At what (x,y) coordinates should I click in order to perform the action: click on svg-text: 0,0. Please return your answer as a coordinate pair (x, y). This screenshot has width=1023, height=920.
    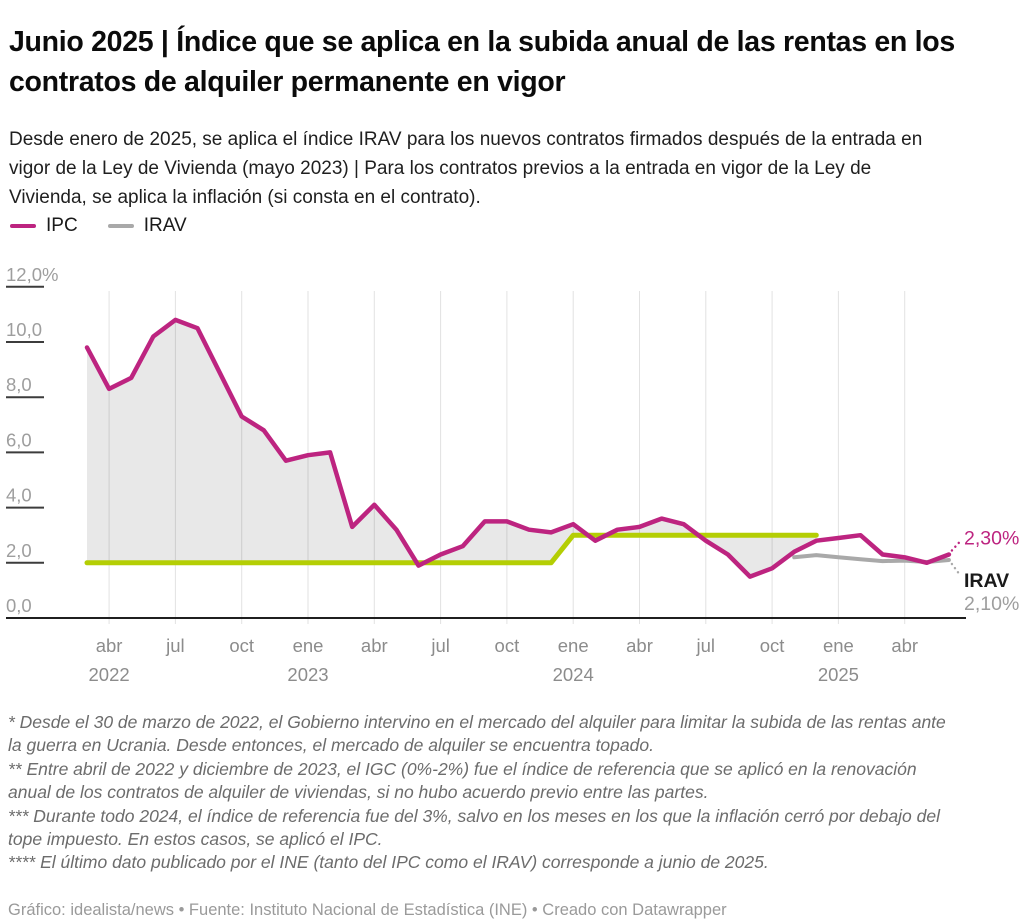
    Looking at the image, I should click on (19, 605).